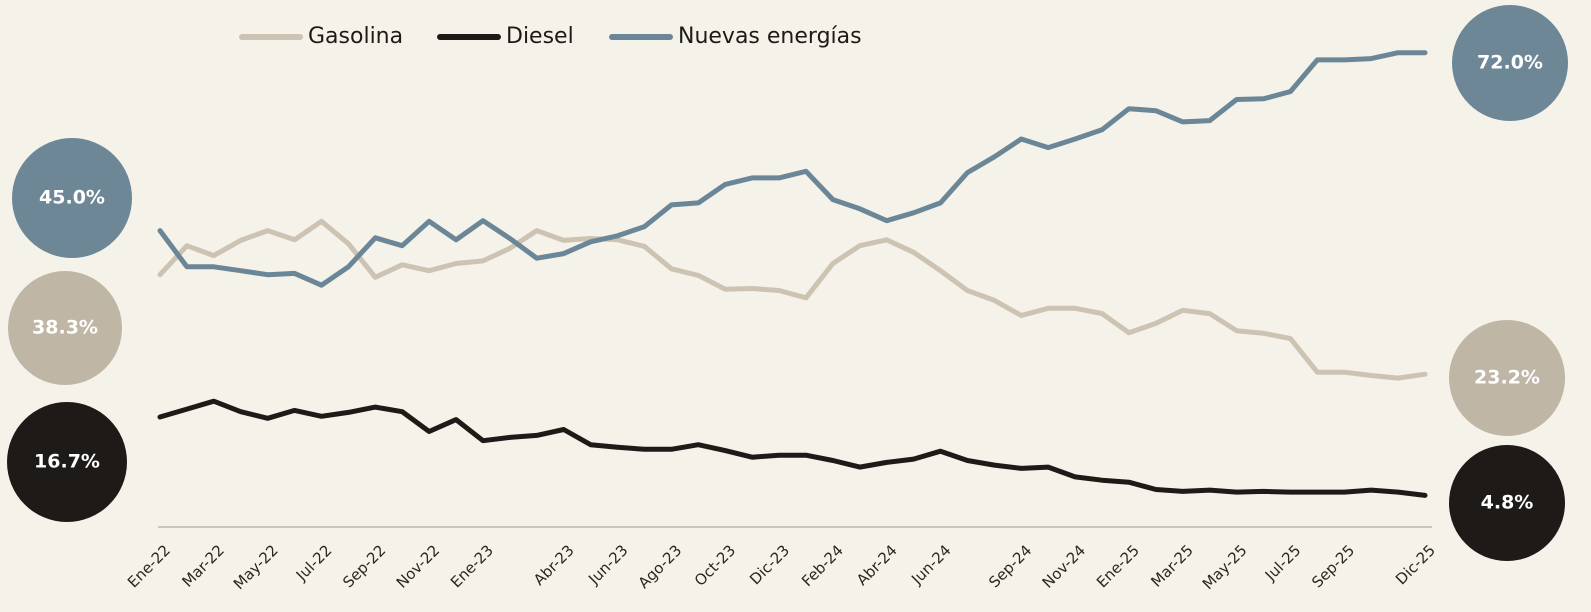 The height and width of the screenshot is (612, 1591). I want to click on x-tick-label: Nov-24, so click(1064, 566).